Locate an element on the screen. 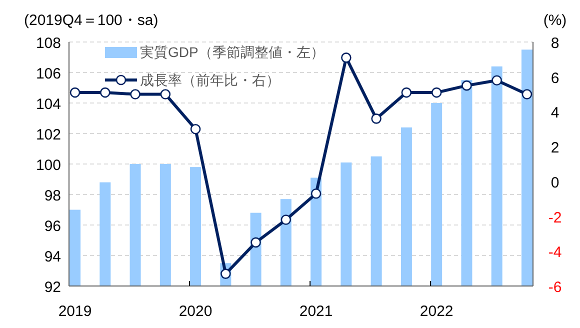 The image size is (580, 328). y-tick-label: 100 is located at coordinates (48, 165).